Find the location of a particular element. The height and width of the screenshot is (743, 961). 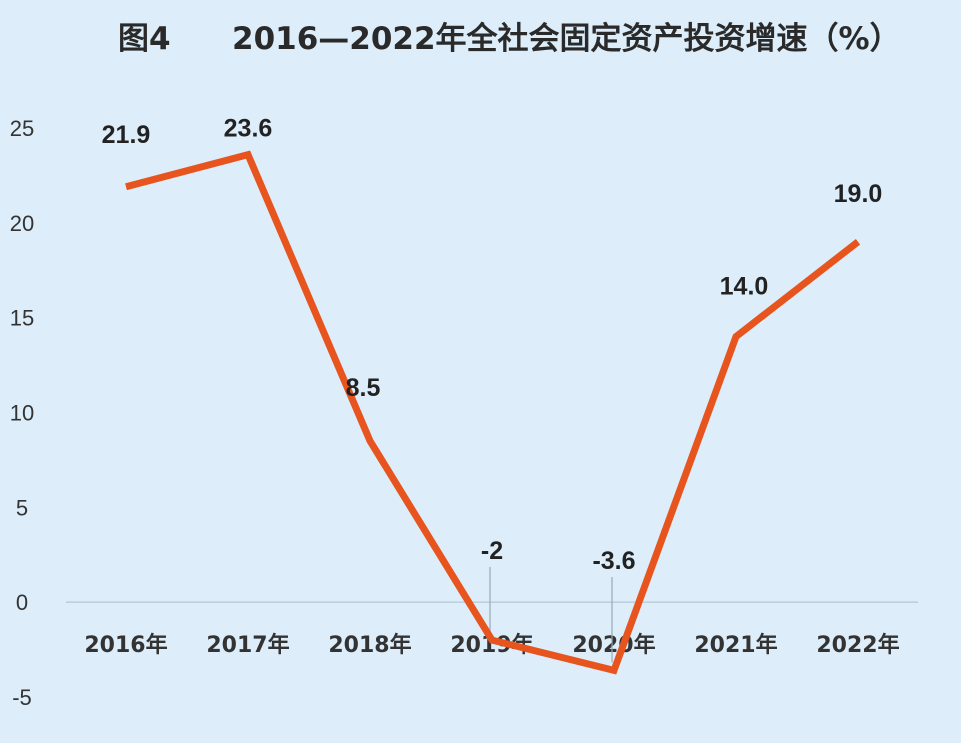

x-tick-label: 2020年 is located at coordinates (613, 645).